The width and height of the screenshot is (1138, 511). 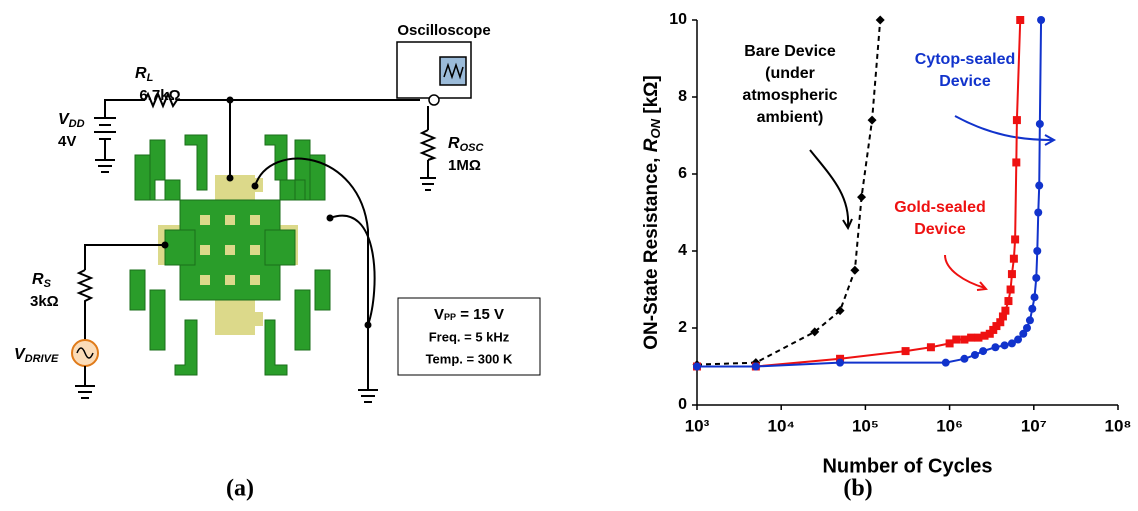 What do you see at coordinates (42, 280) in the screenshot?
I see `rs-label: RS` at bounding box center [42, 280].